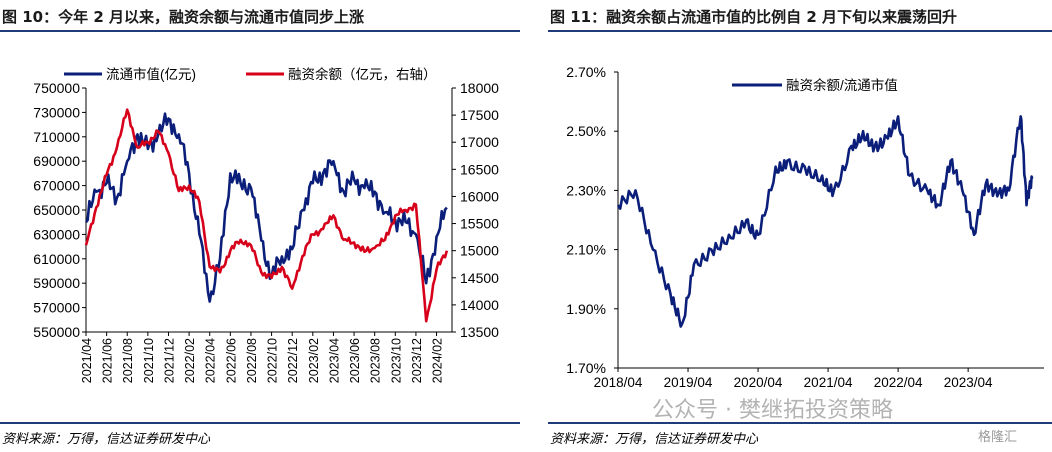 The width and height of the screenshot is (1052, 452). I want to click on right-chart-title: 图 11：融资余额占流通市值的比例自 2 月下旬以来震荡回升, so click(753, 17).